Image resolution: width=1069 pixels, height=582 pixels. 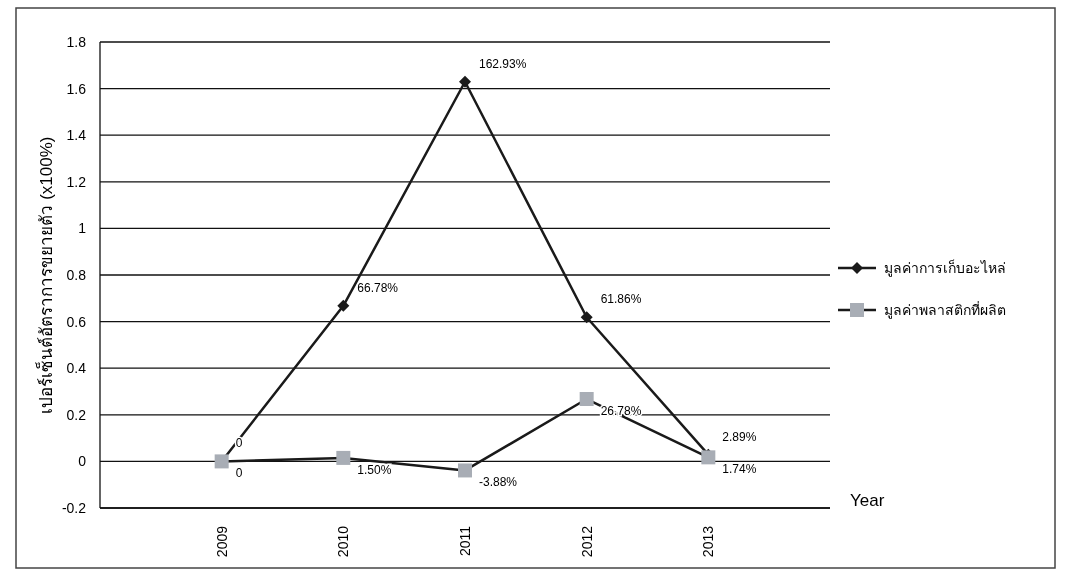 What do you see at coordinates (82, 461) in the screenshot?
I see `y-tick-label: 0` at bounding box center [82, 461].